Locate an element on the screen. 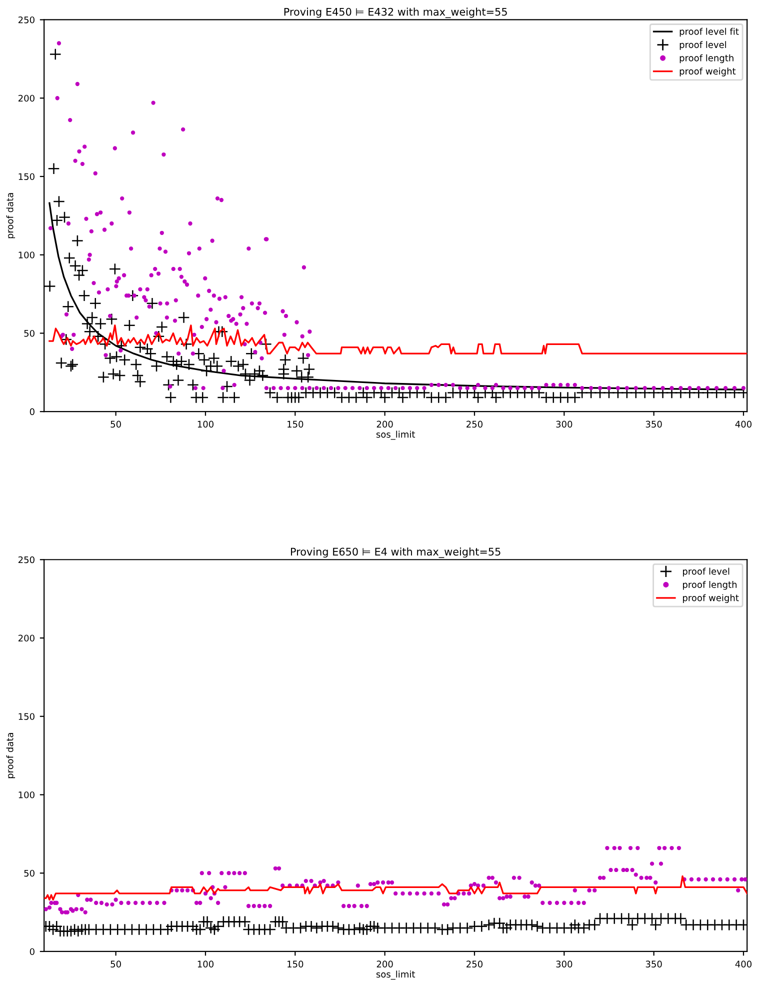 Image resolution: width=760 pixels, height=987 pixels. legend-label: proof level fit is located at coordinates (709, 32).